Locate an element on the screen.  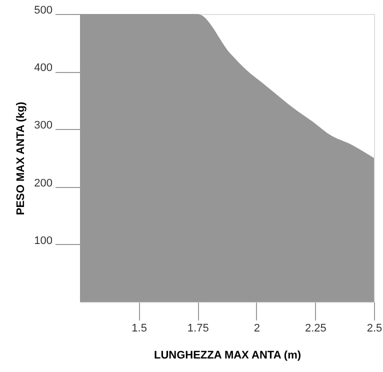
x-tick-label: 1.75 is located at coordinates (198, 328).